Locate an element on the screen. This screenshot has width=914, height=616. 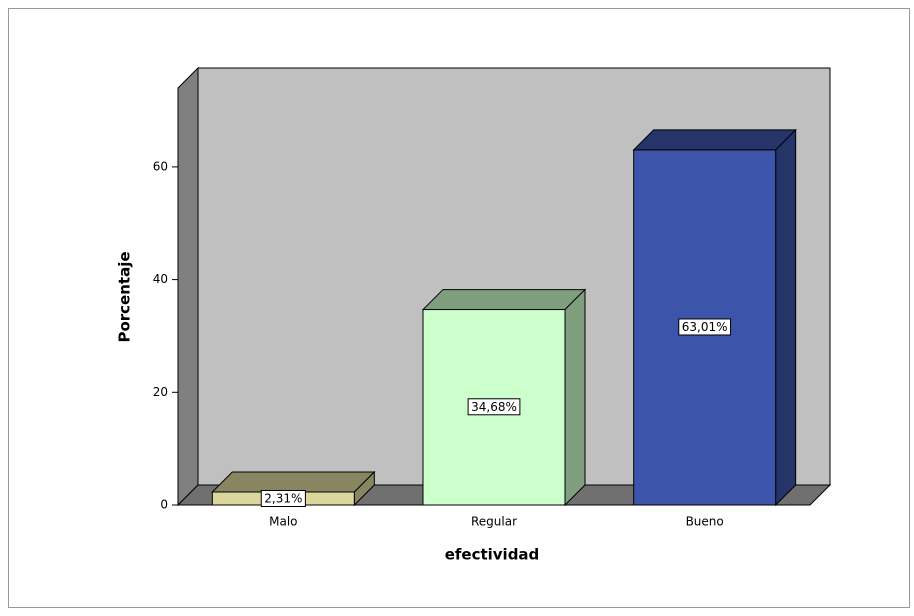
y-axis-title: Porcentaje is located at coordinates (125, 296).